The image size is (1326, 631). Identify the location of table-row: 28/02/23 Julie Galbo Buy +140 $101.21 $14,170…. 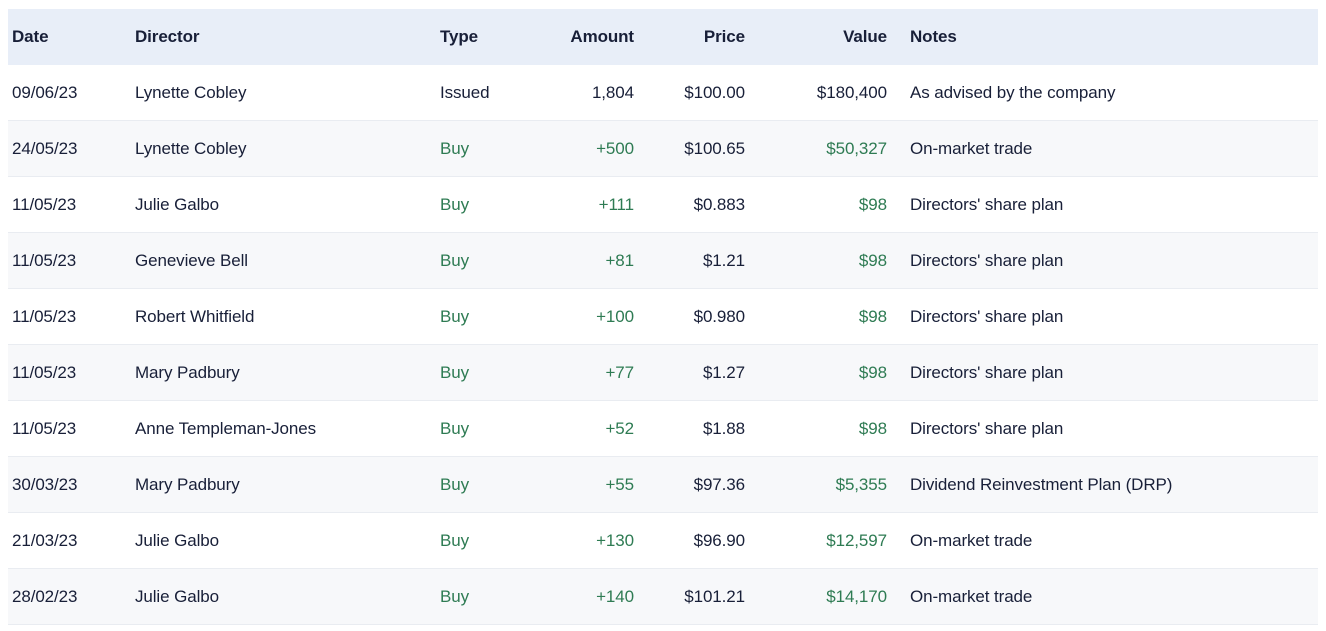
(663, 597).